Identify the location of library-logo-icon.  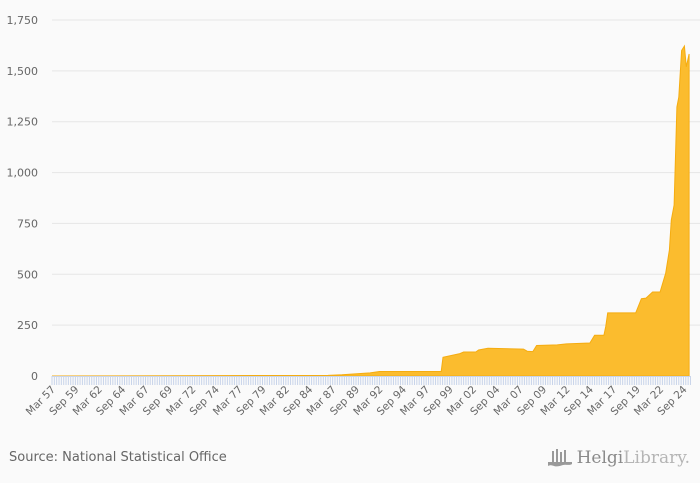
(559, 458).